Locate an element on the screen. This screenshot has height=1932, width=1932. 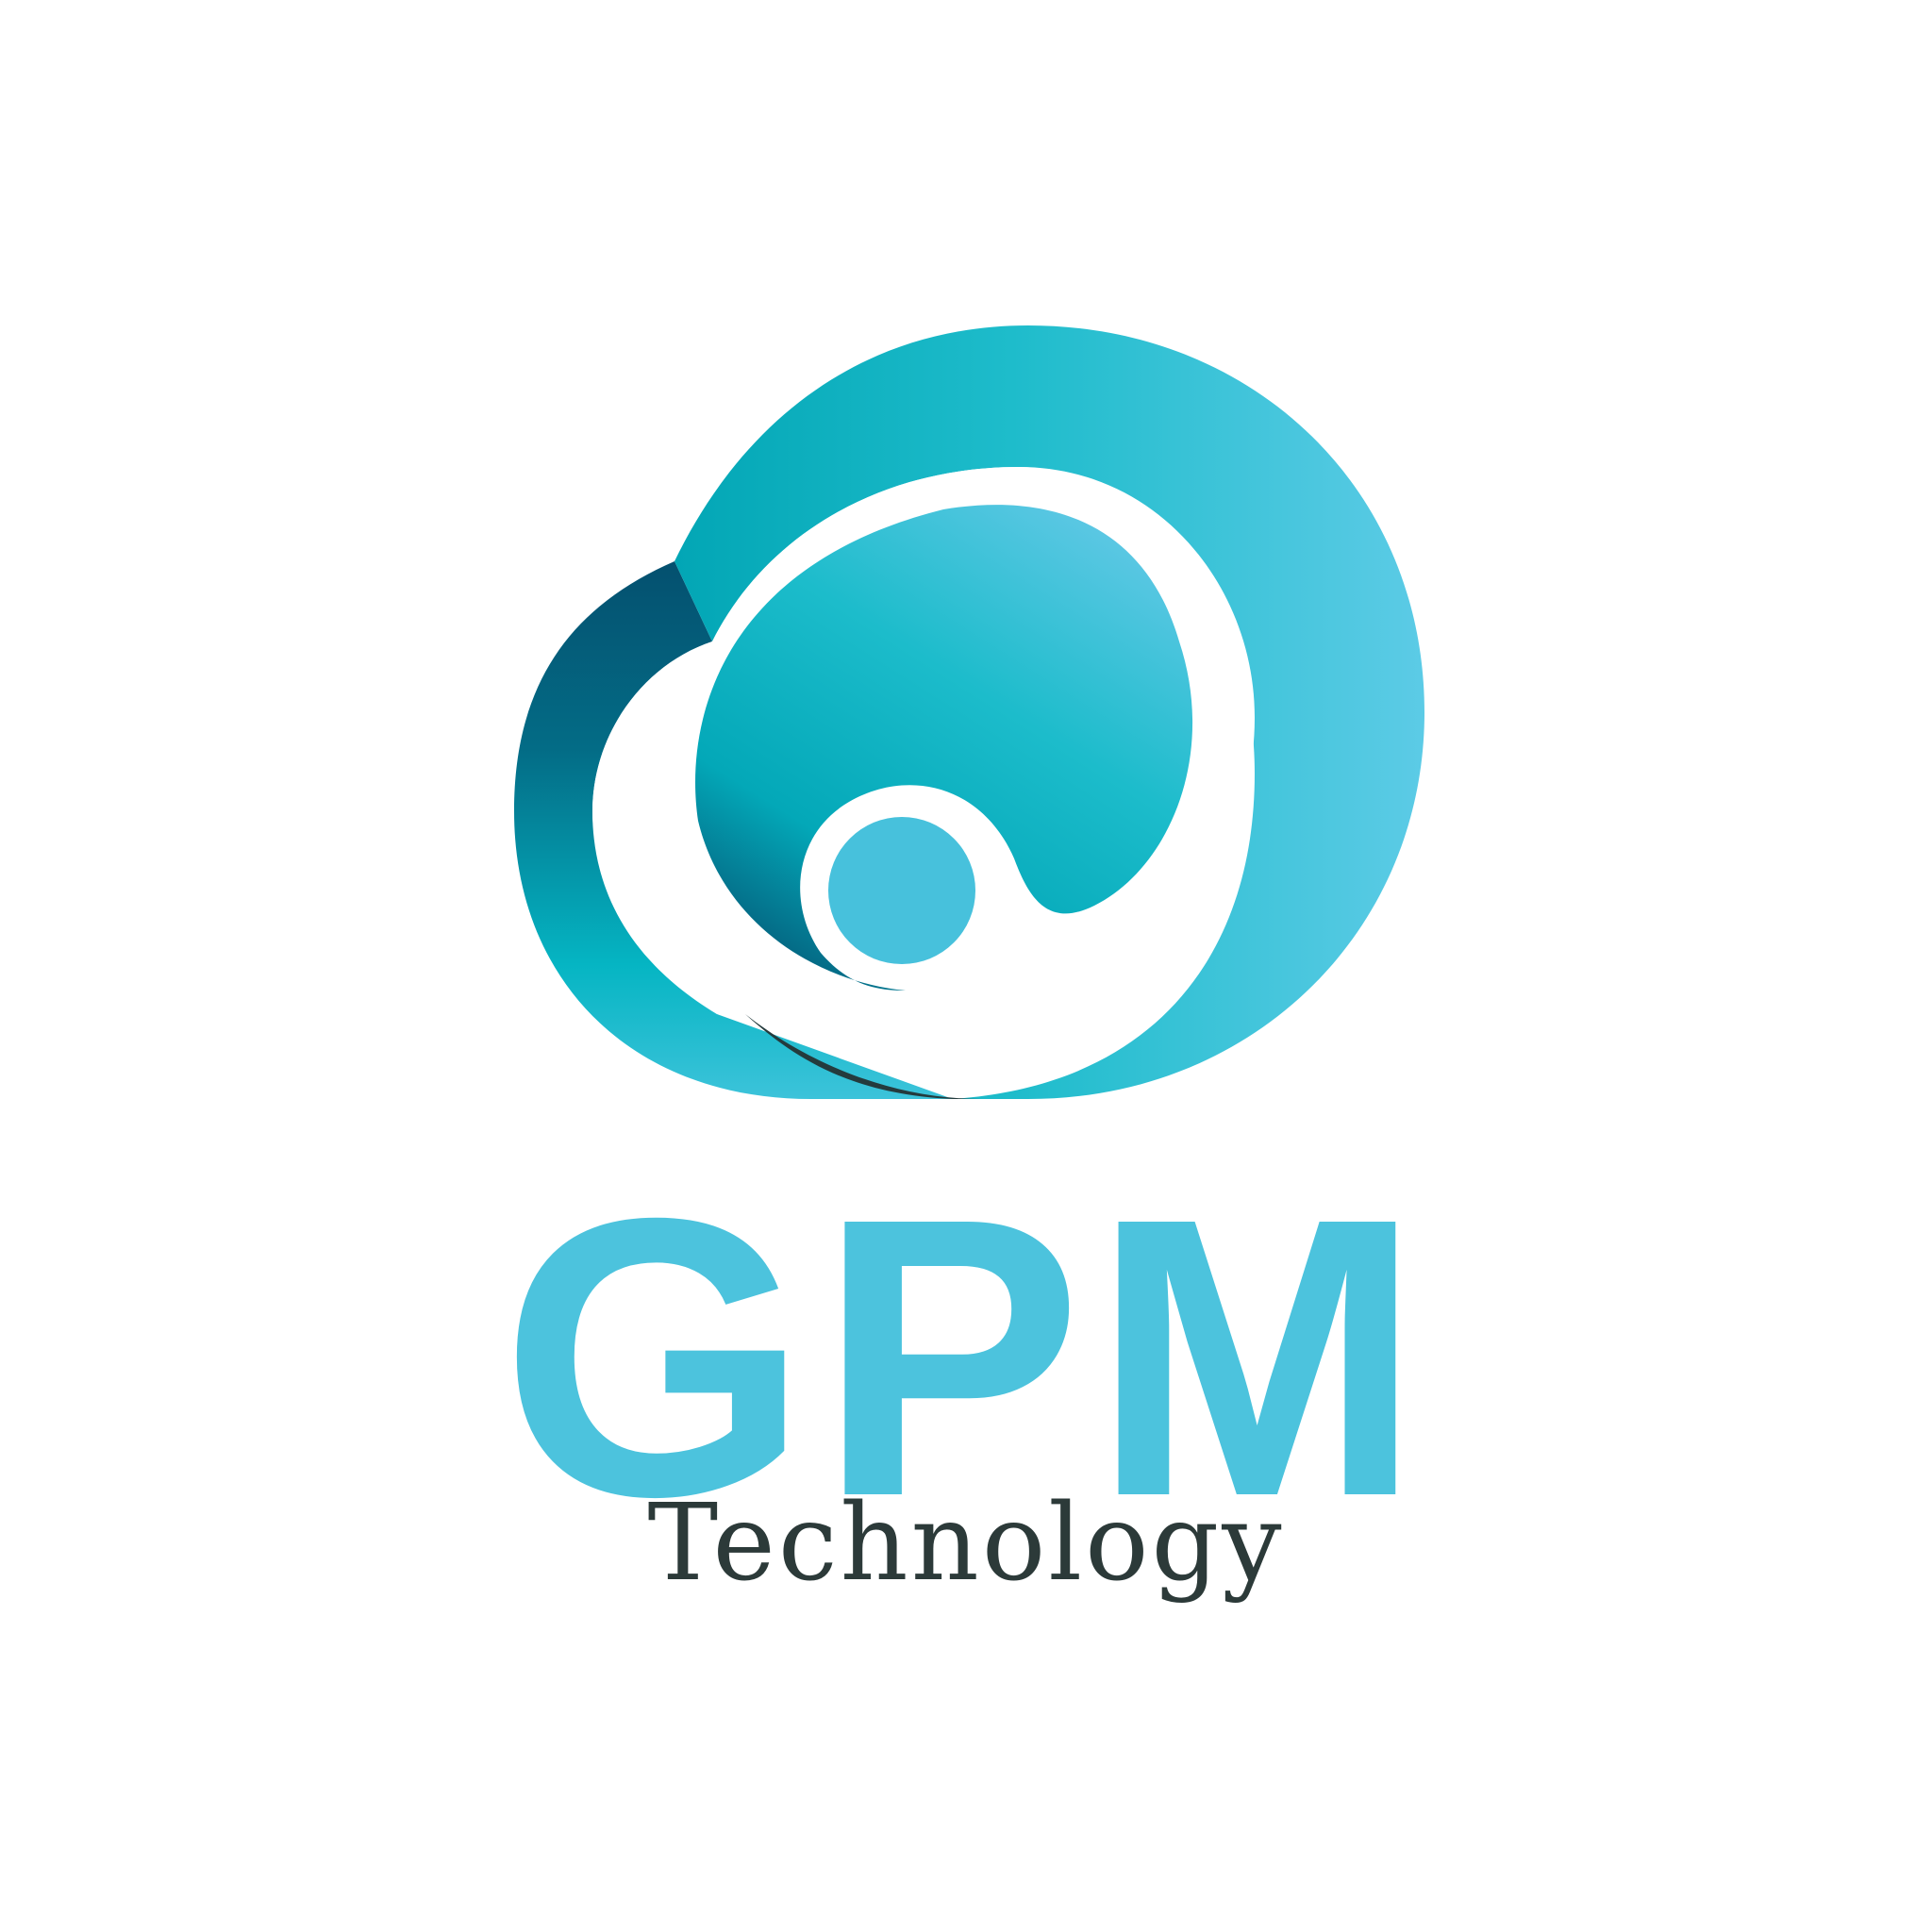
dot is located at coordinates (902, 891).